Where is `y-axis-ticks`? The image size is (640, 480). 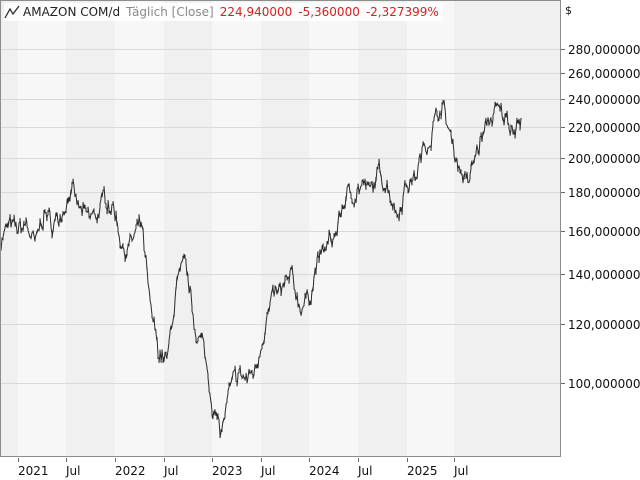
y-axis-ticks is located at coordinates (563, 216).